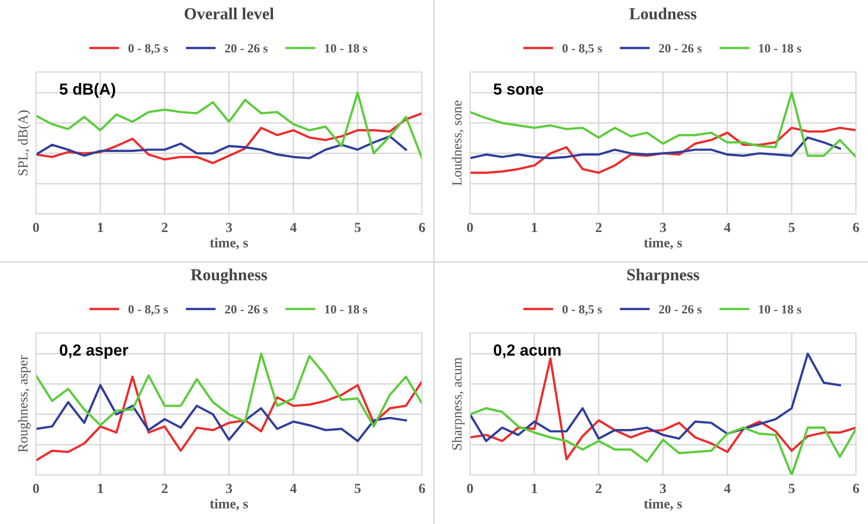 The height and width of the screenshot is (524, 868). I want to click on chart-title: Overall level, so click(229, 14).